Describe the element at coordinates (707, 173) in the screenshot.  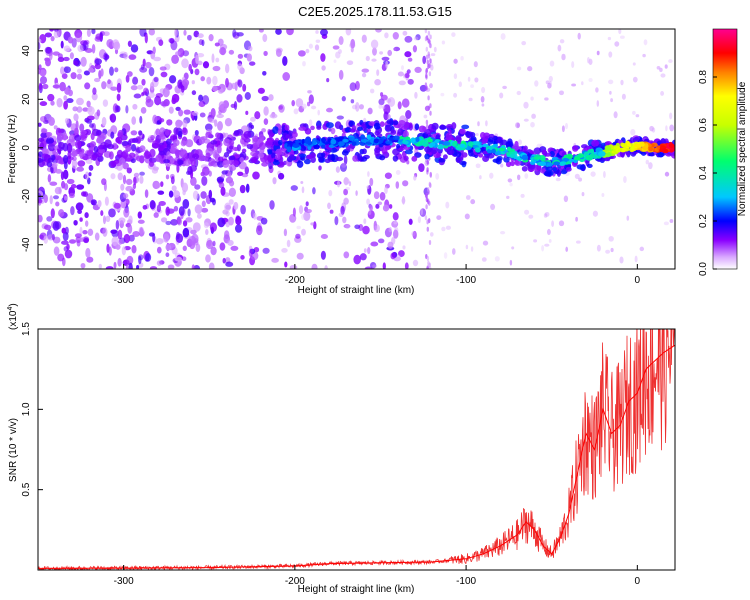
I see `colorbar-ticks: 0.0 0.2 0.4 0.6 0.8` at that location.